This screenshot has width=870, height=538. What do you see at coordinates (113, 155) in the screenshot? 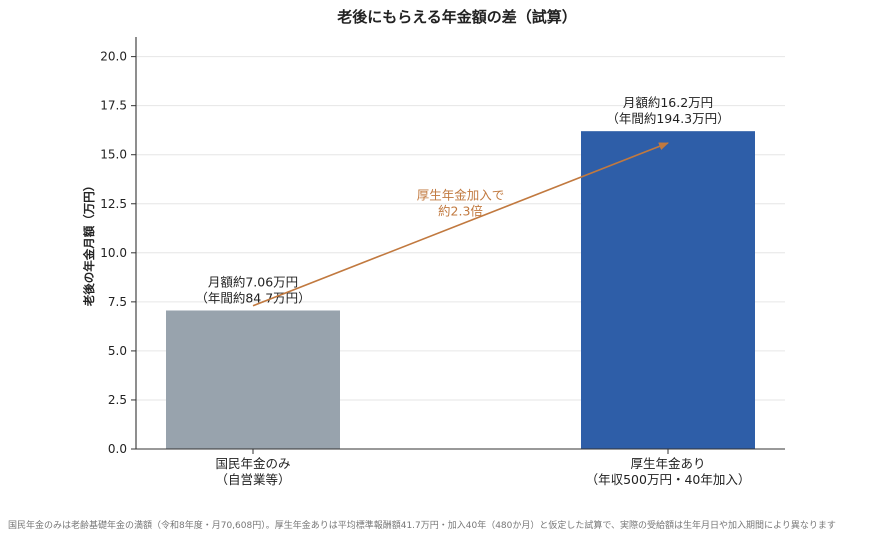
I see `y-tick-label: 15.0` at bounding box center [113, 155].